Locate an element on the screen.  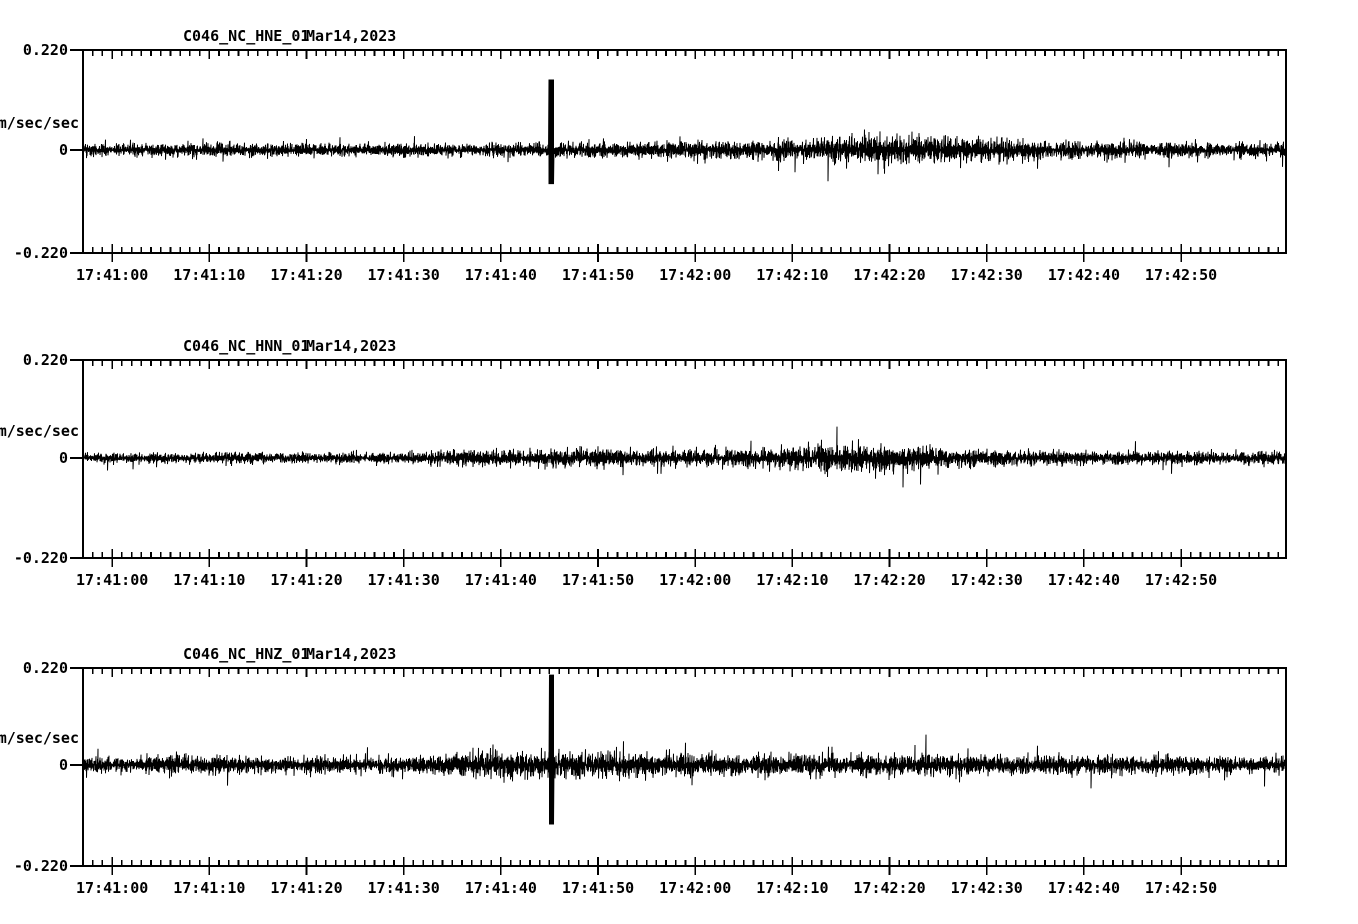
panel-title-hnz: C046_NC_HNZ_01 is located at coordinates (246, 654).